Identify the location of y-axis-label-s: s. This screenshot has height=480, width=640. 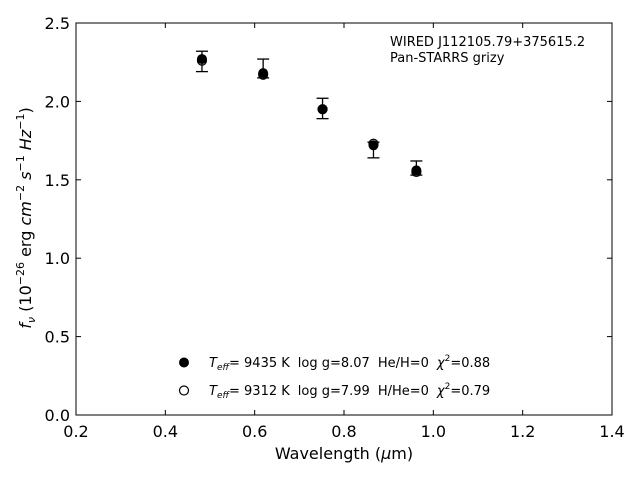
(25, 178).